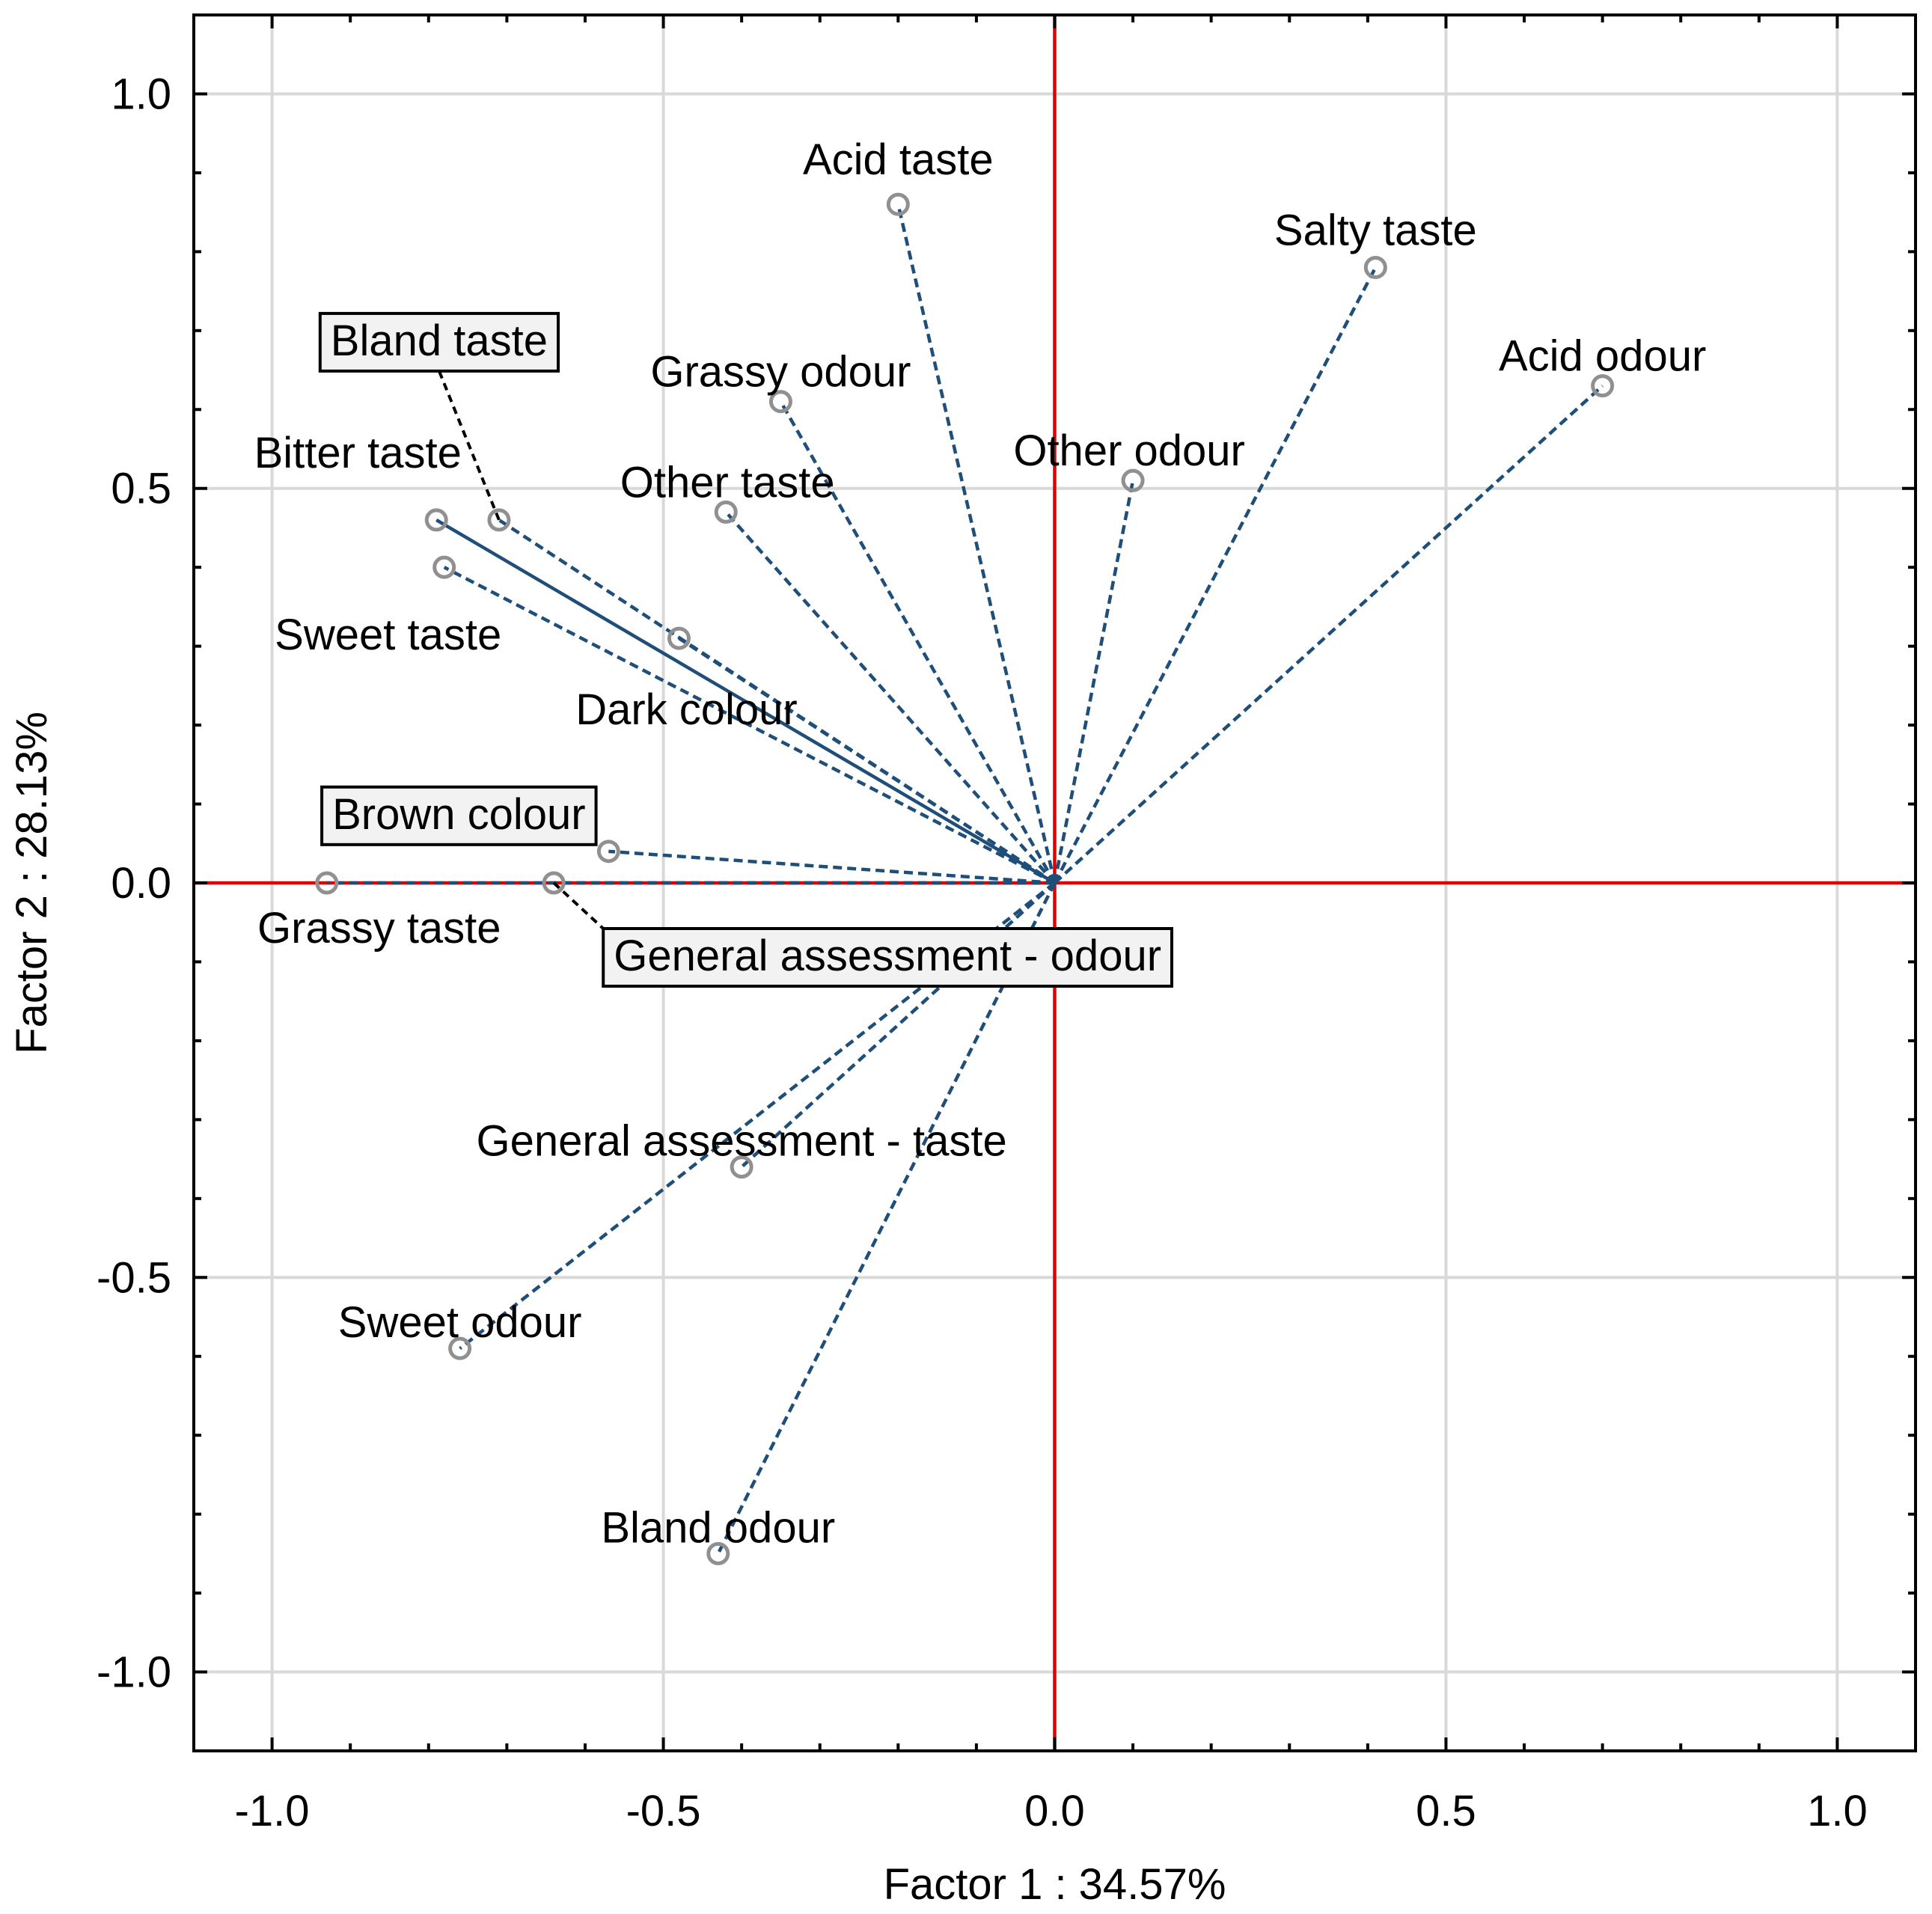 This screenshot has height=1914, width=1932. Describe the element at coordinates (728, 482) in the screenshot. I see `point-label: Other taste` at that location.